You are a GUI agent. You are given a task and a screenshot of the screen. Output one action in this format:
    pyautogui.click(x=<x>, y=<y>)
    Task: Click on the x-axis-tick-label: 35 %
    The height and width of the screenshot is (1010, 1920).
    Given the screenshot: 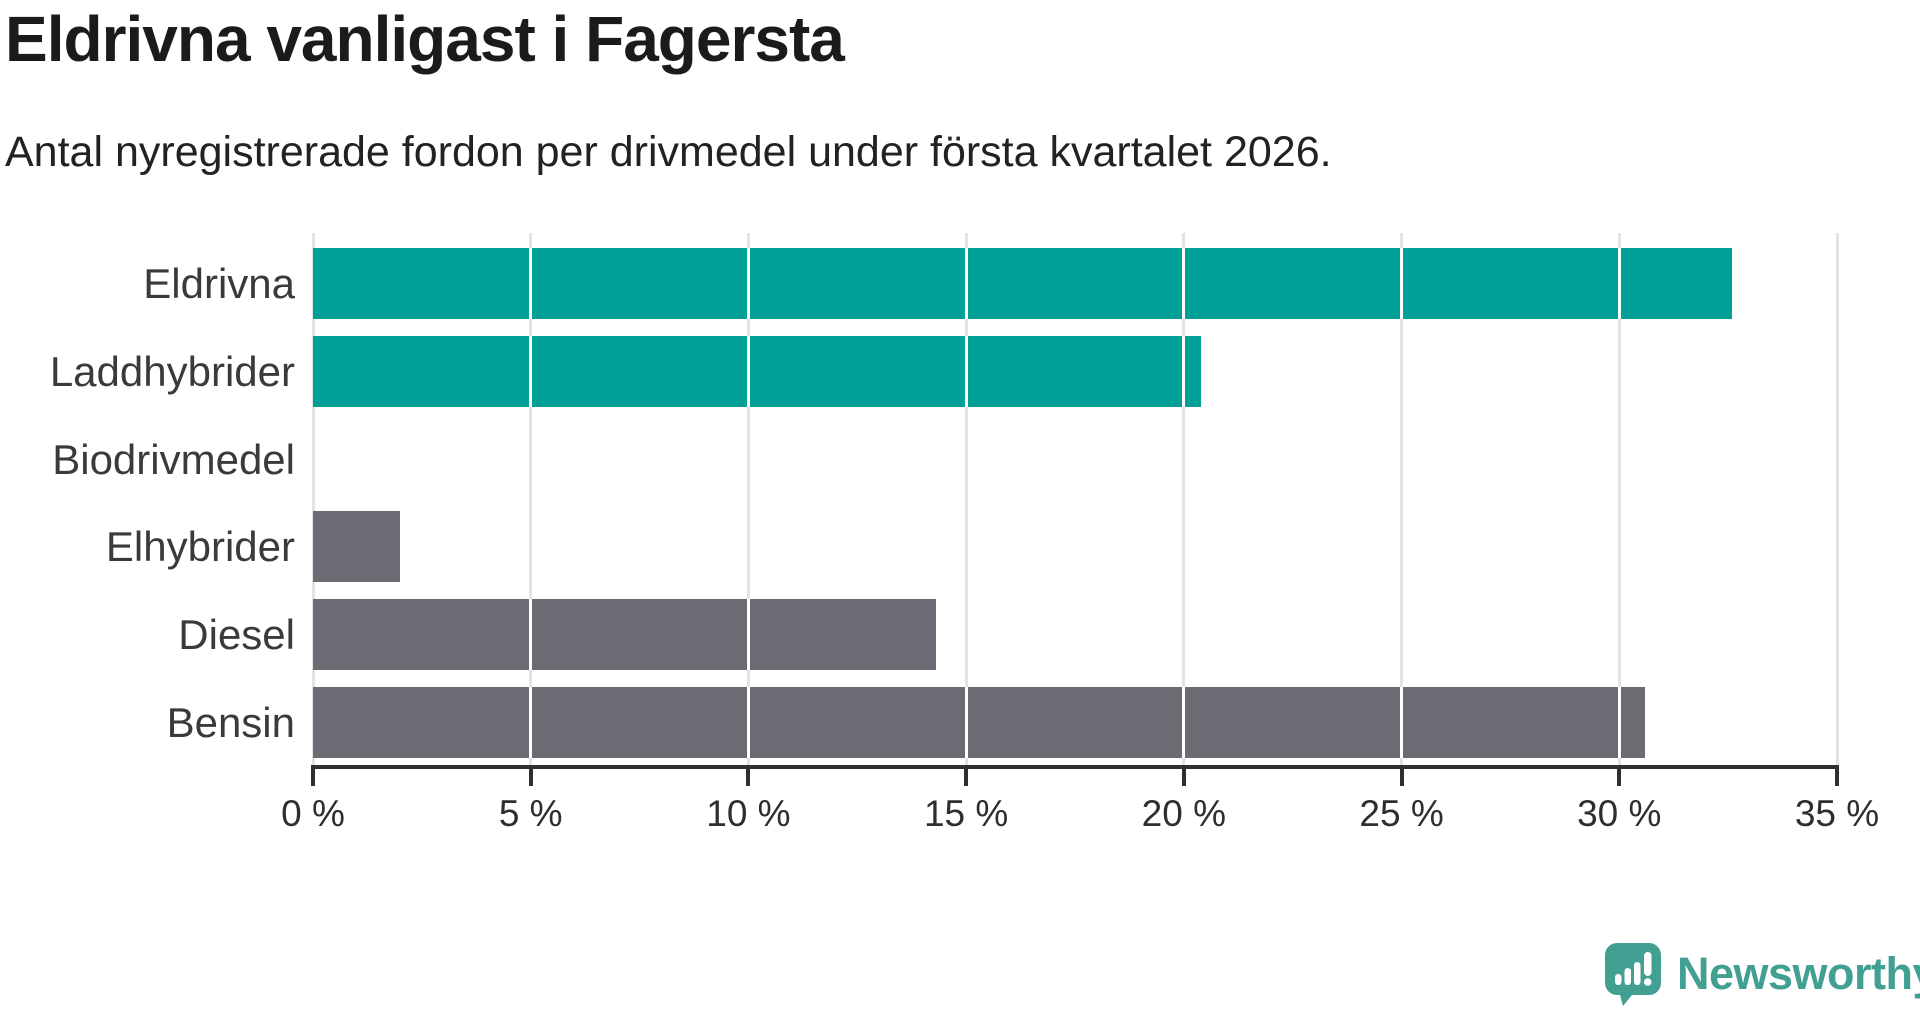 What is the action you would take?
    pyautogui.click(x=1837, y=813)
    